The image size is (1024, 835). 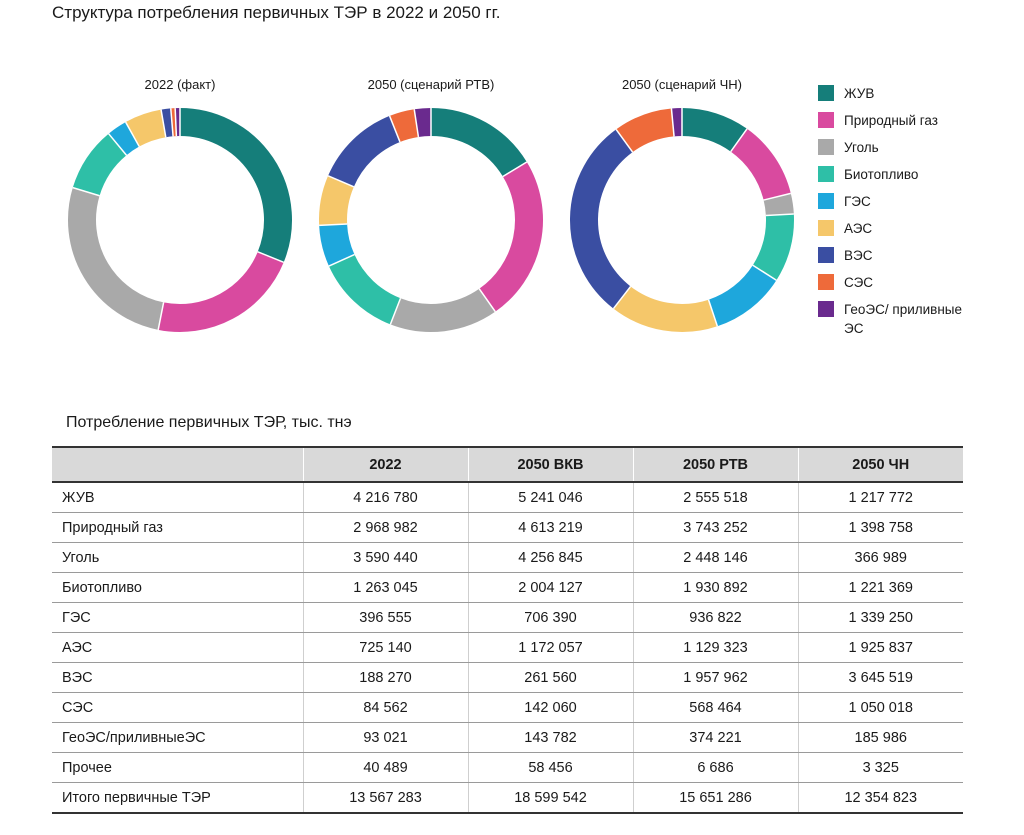 I want to click on table-cell: 142 060, so click(x=550, y=707).